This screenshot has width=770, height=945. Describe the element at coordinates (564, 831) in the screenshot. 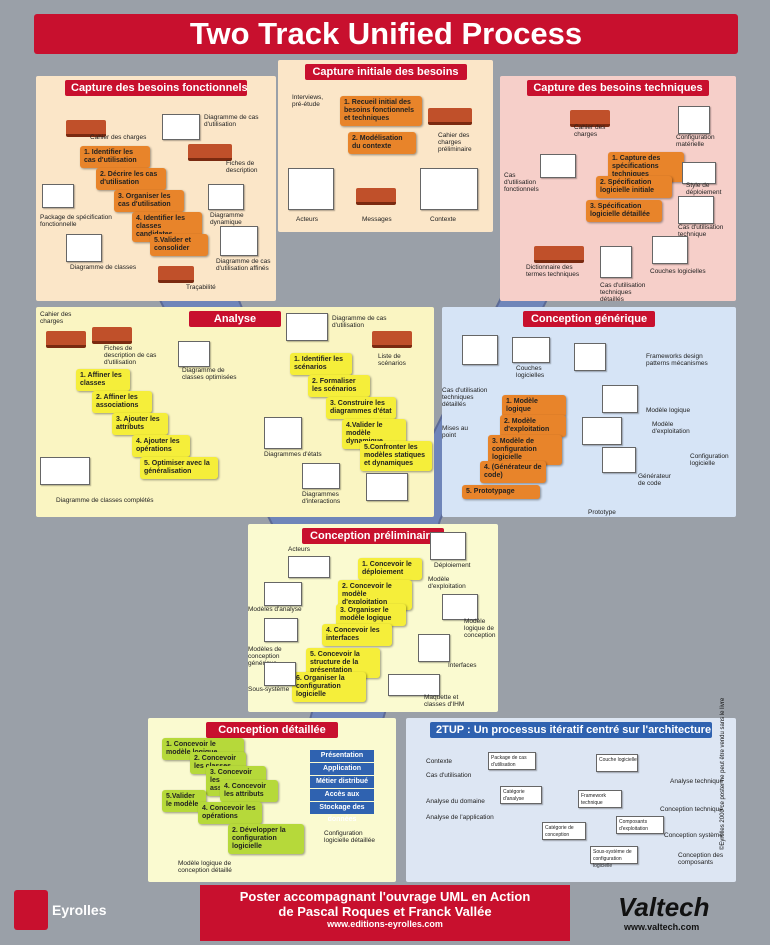

I see `tup-box: Catégorie de conception` at that location.